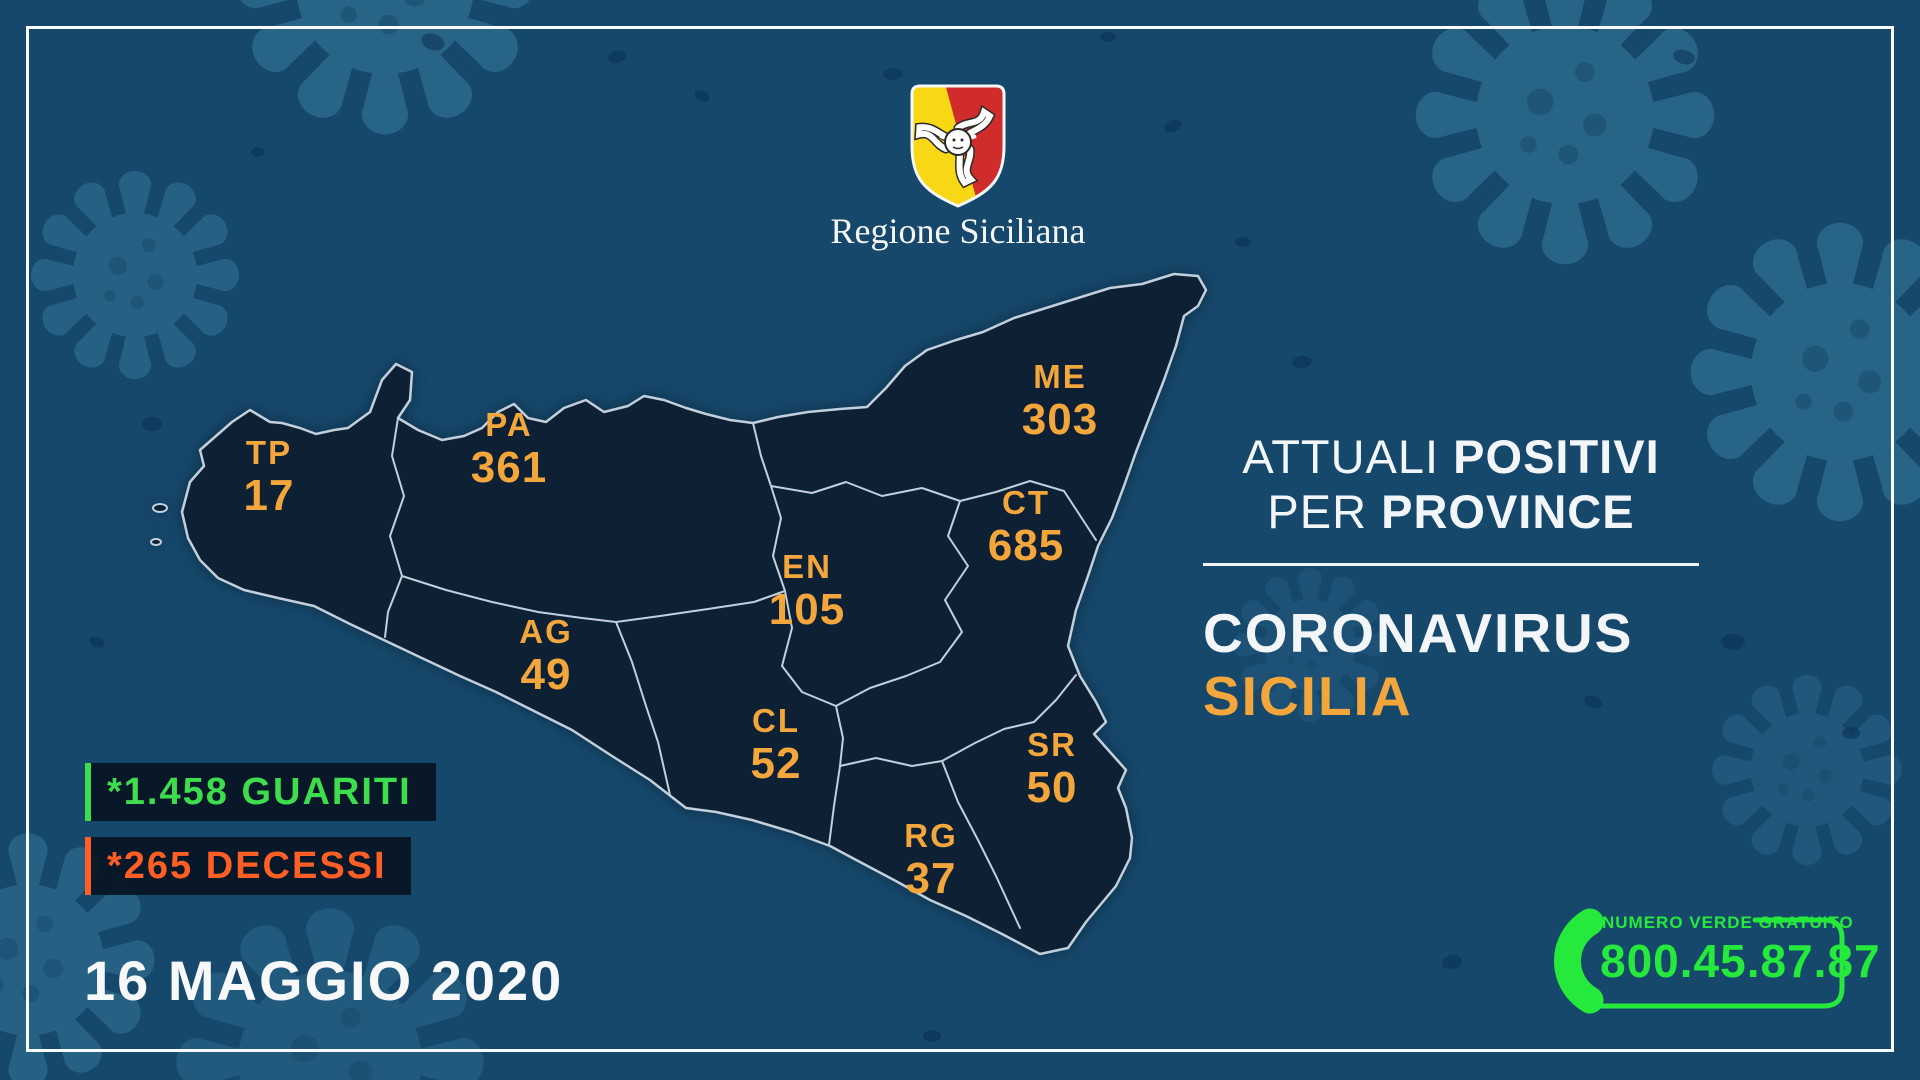 This screenshot has width=1920, height=1080. Describe the element at coordinates (775, 721) in the screenshot. I see `province-code: CL` at that location.